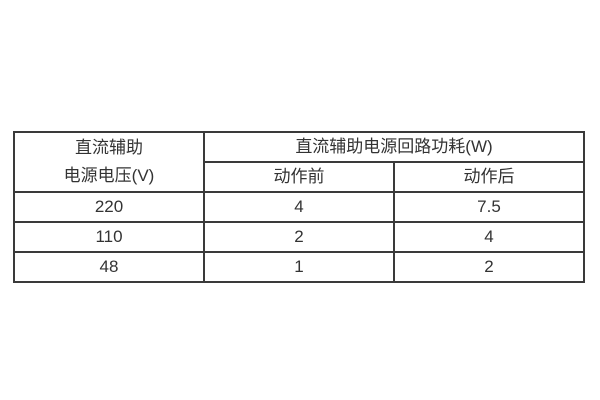  What do you see at coordinates (489, 207) in the screenshot?
I see `cell-after: 7.5` at bounding box center [489, 207].